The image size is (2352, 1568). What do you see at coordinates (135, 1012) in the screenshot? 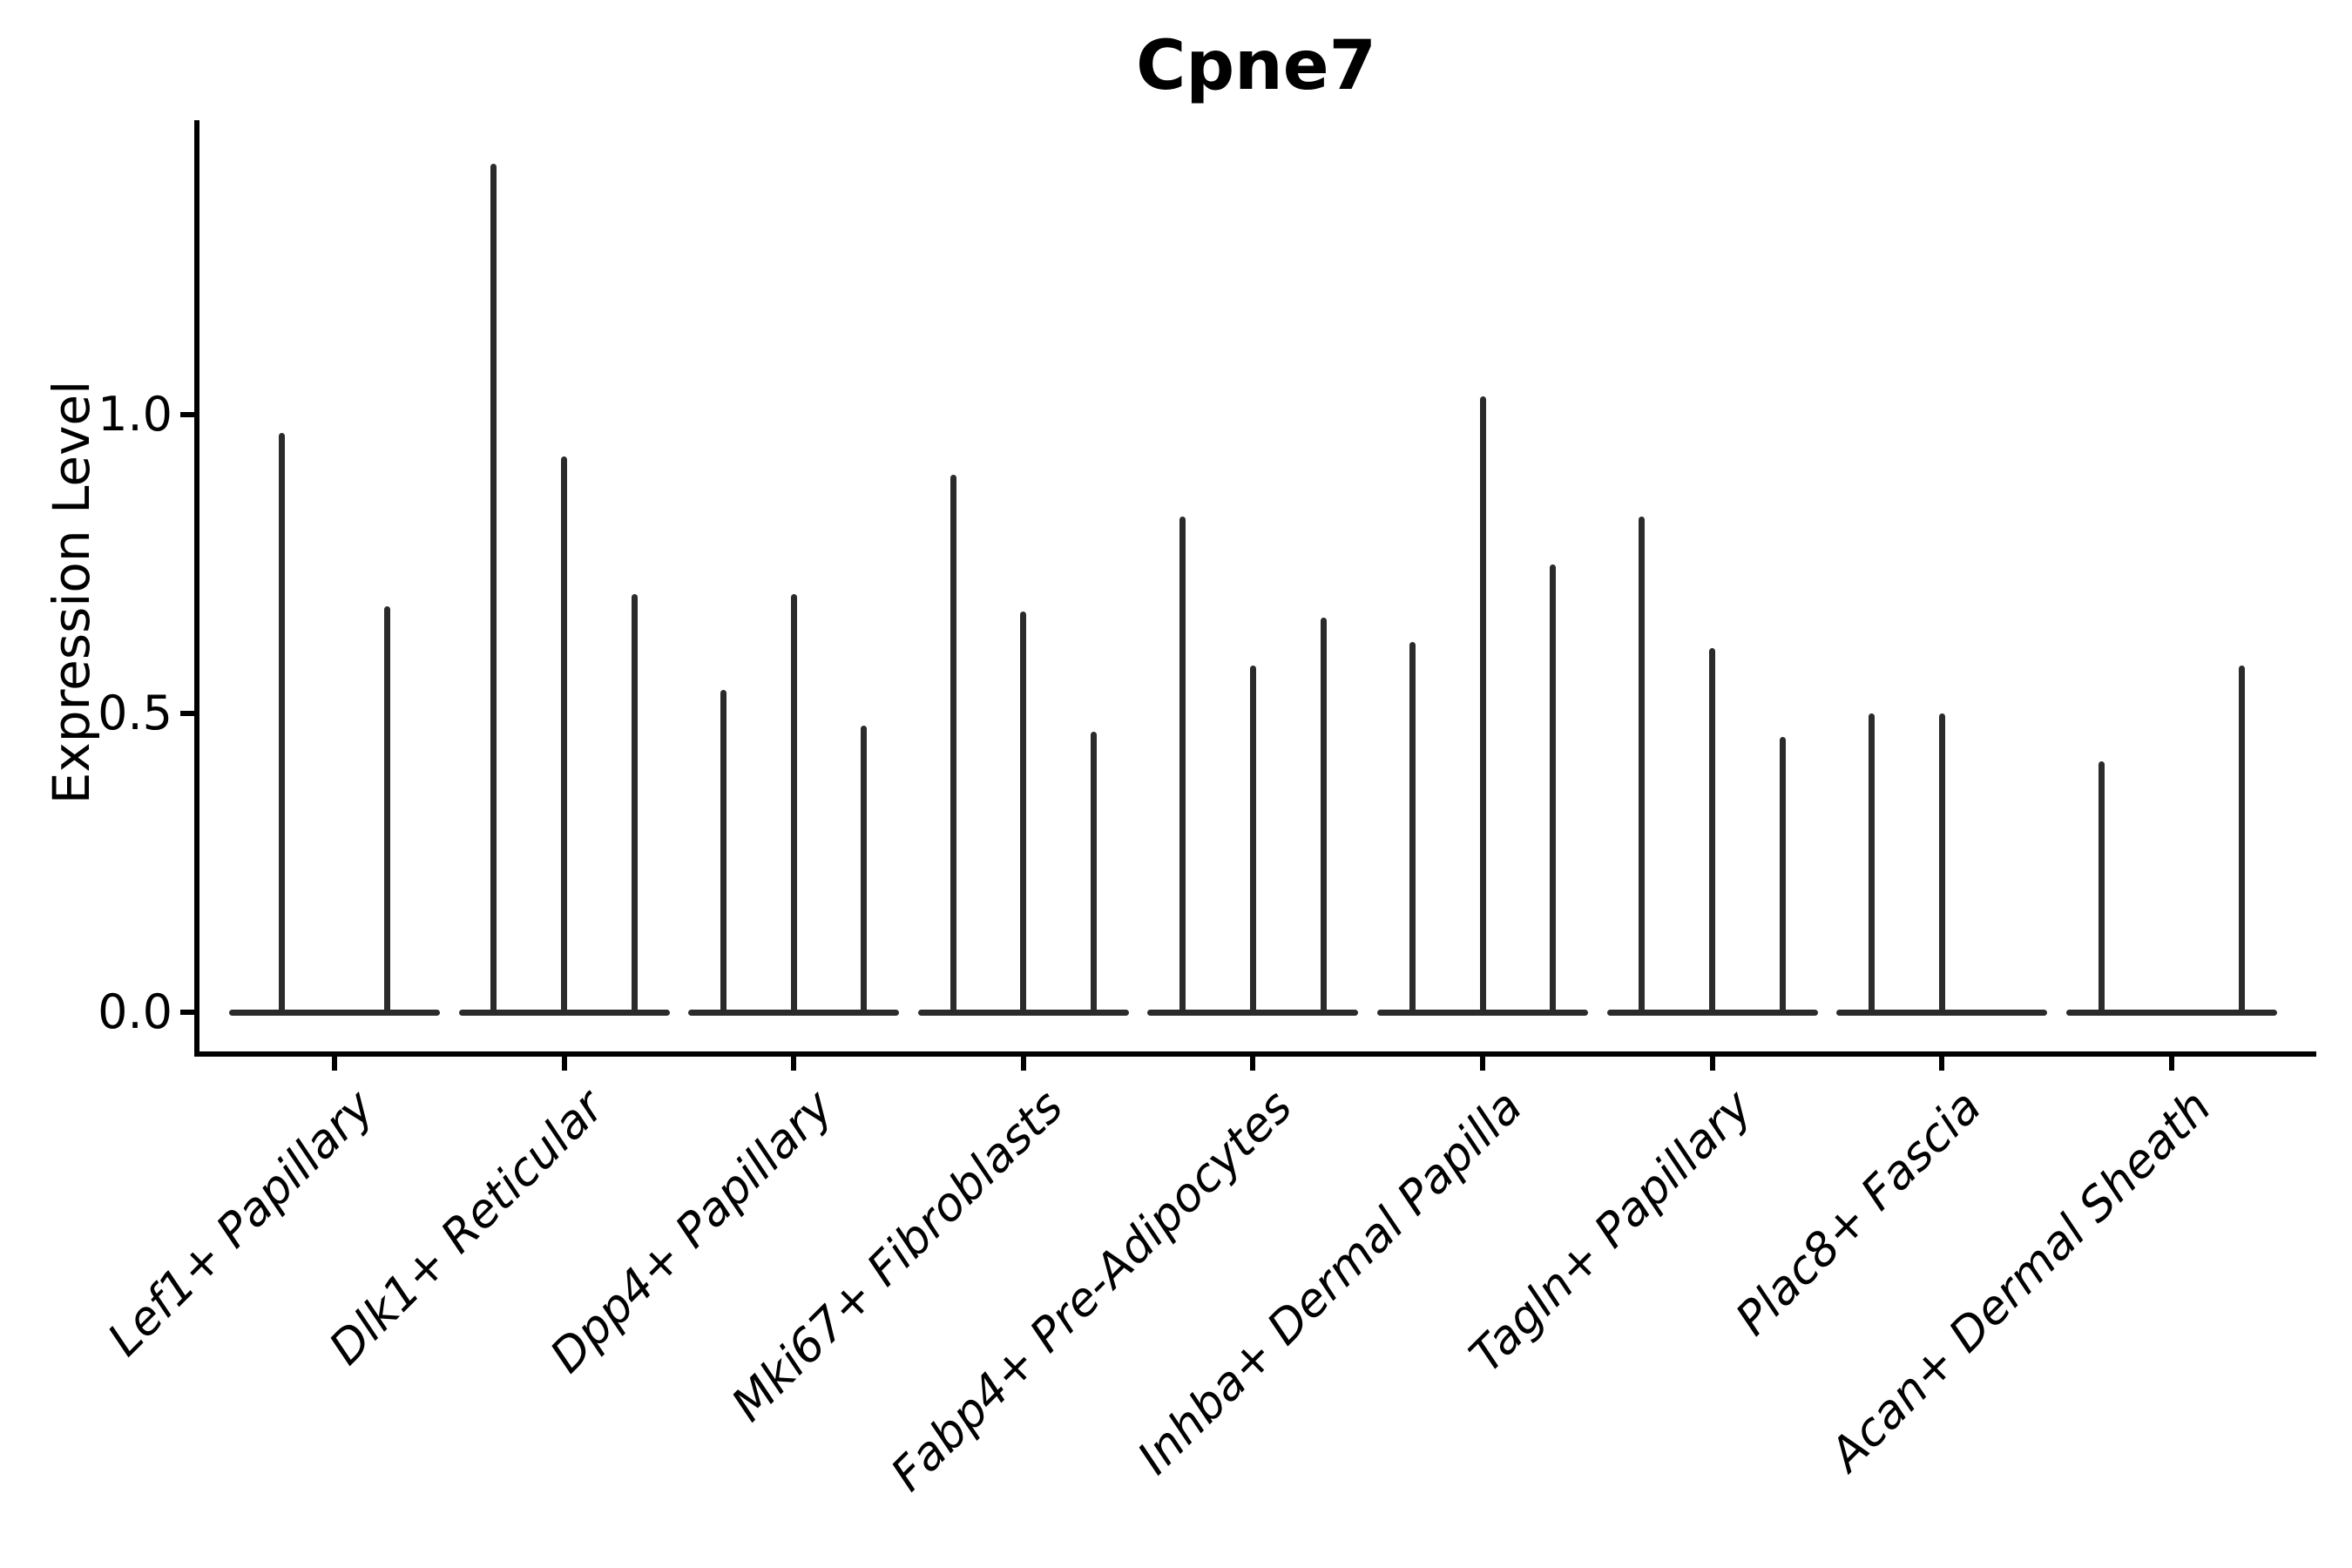
I see `y-tick-label: 0.0` at bounding box center [135, 1012].